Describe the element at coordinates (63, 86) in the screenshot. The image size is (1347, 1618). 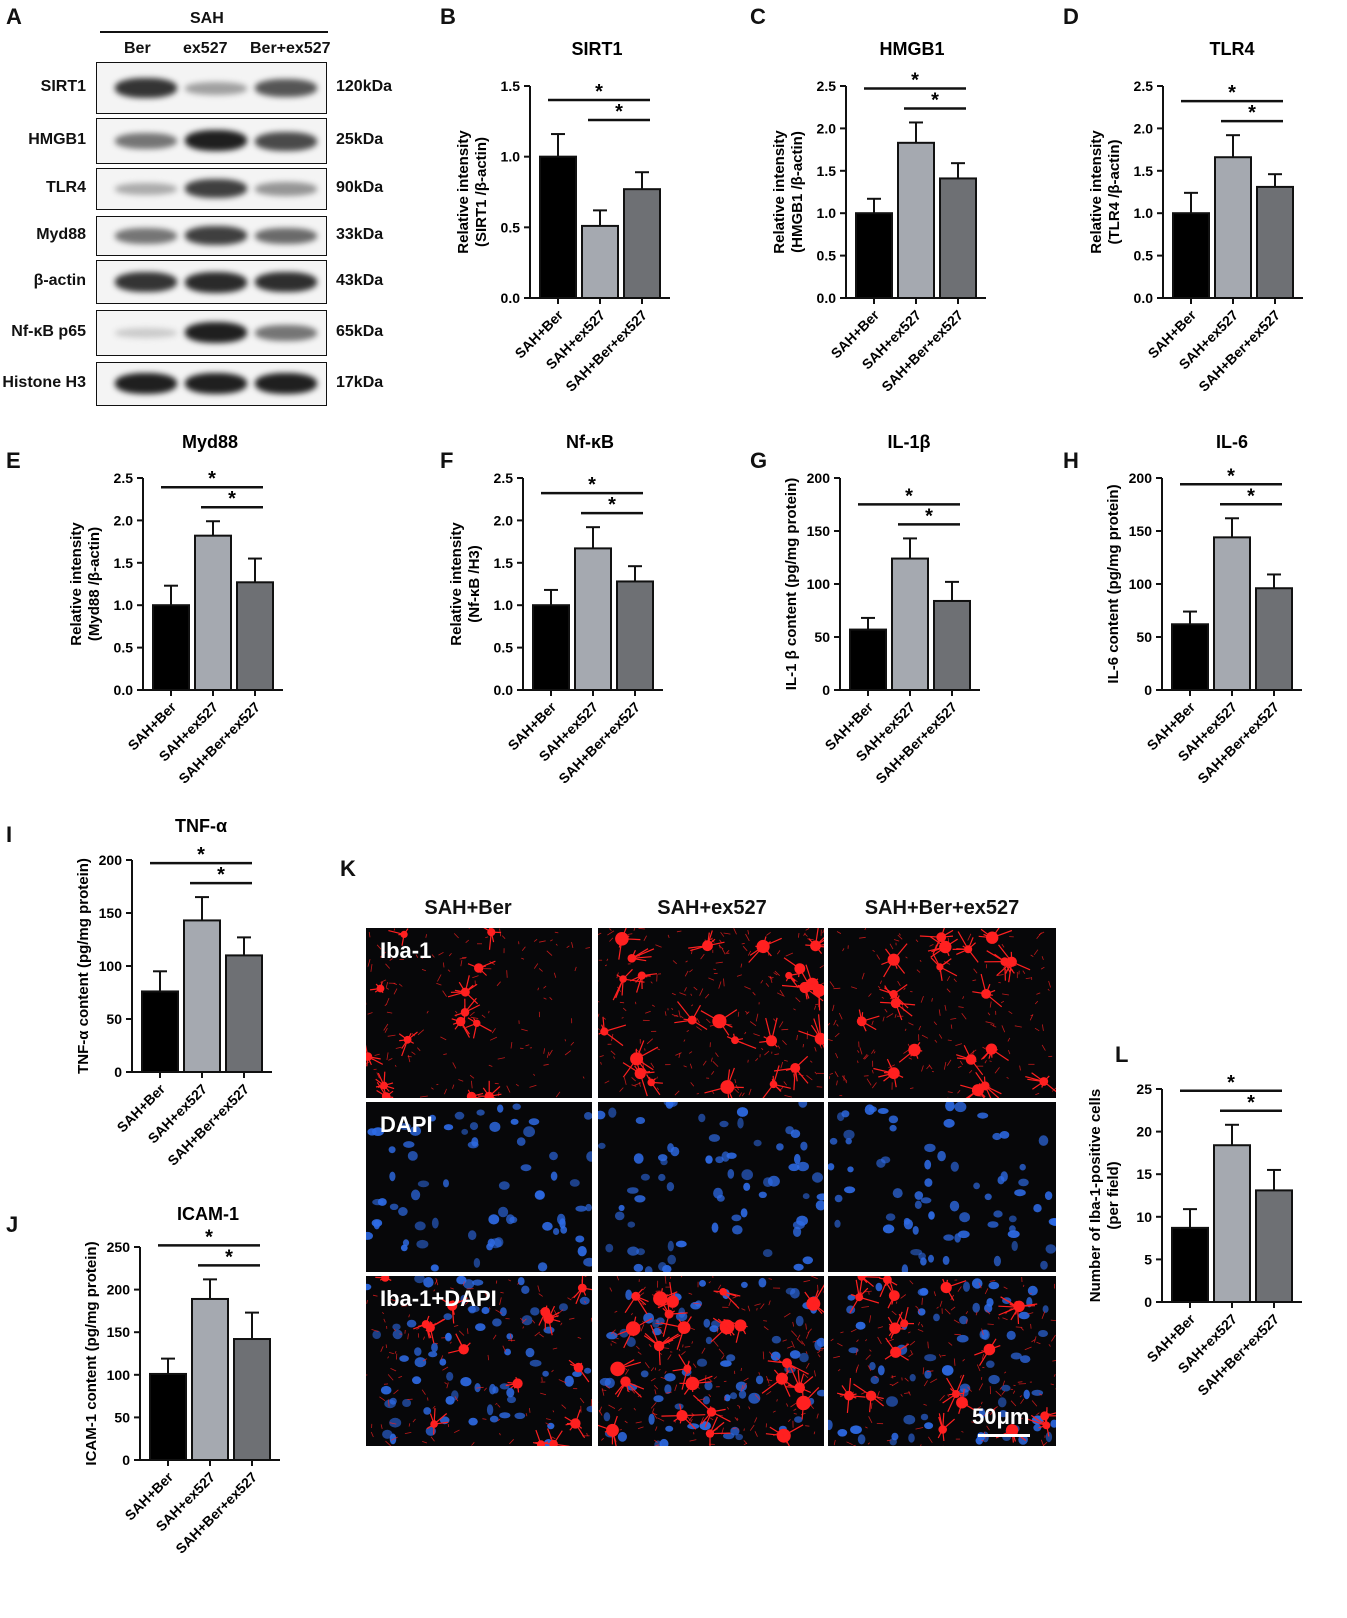
I see `blot-protein-label: SIRT1` at that location.